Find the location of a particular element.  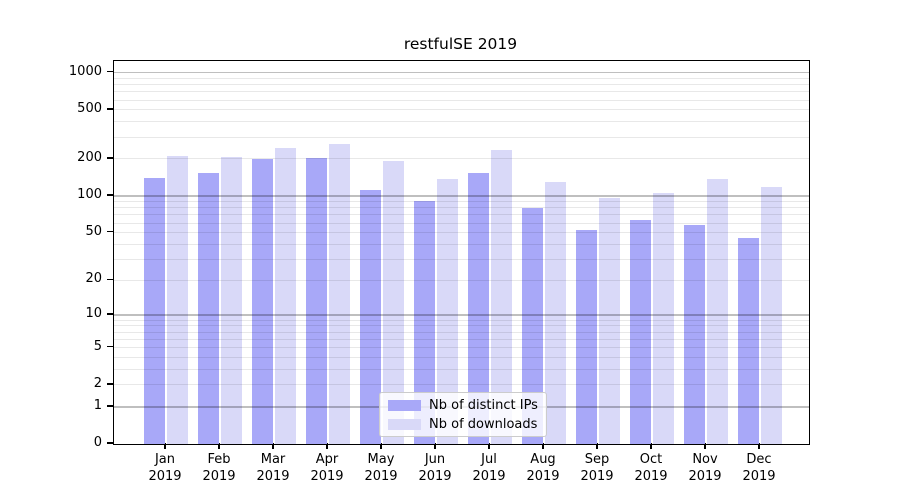

bar-distinct-ips-mar is located at coordinates (262, 301).